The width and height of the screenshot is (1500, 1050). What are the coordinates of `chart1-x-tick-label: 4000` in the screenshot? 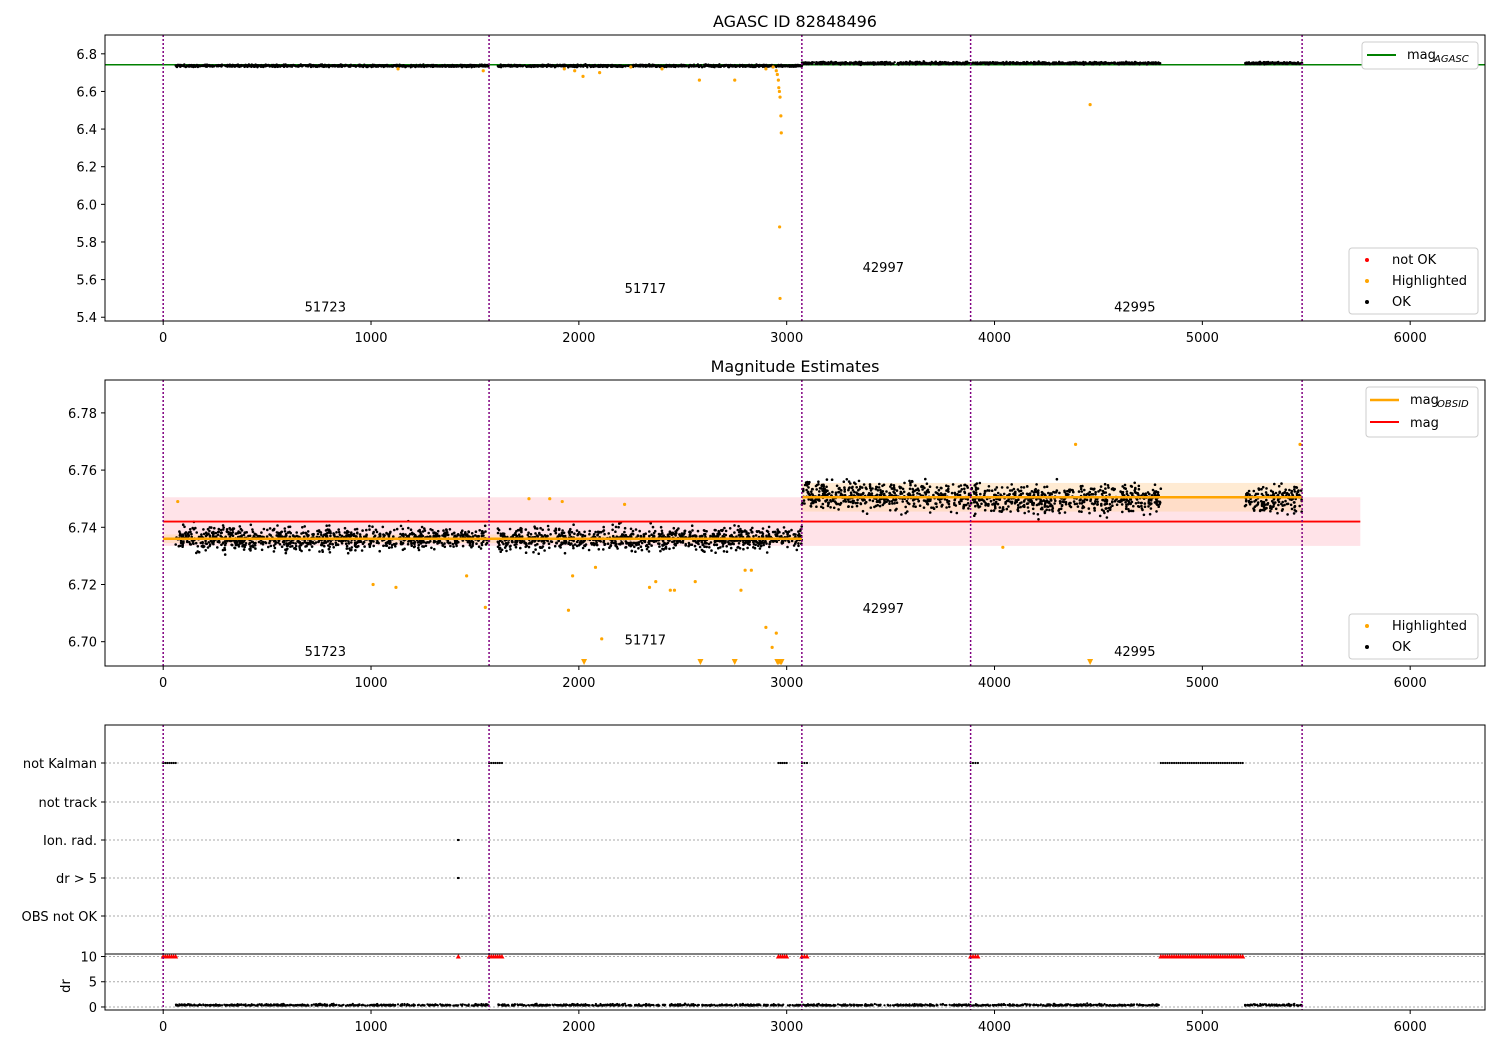 It's located at (994, 338).